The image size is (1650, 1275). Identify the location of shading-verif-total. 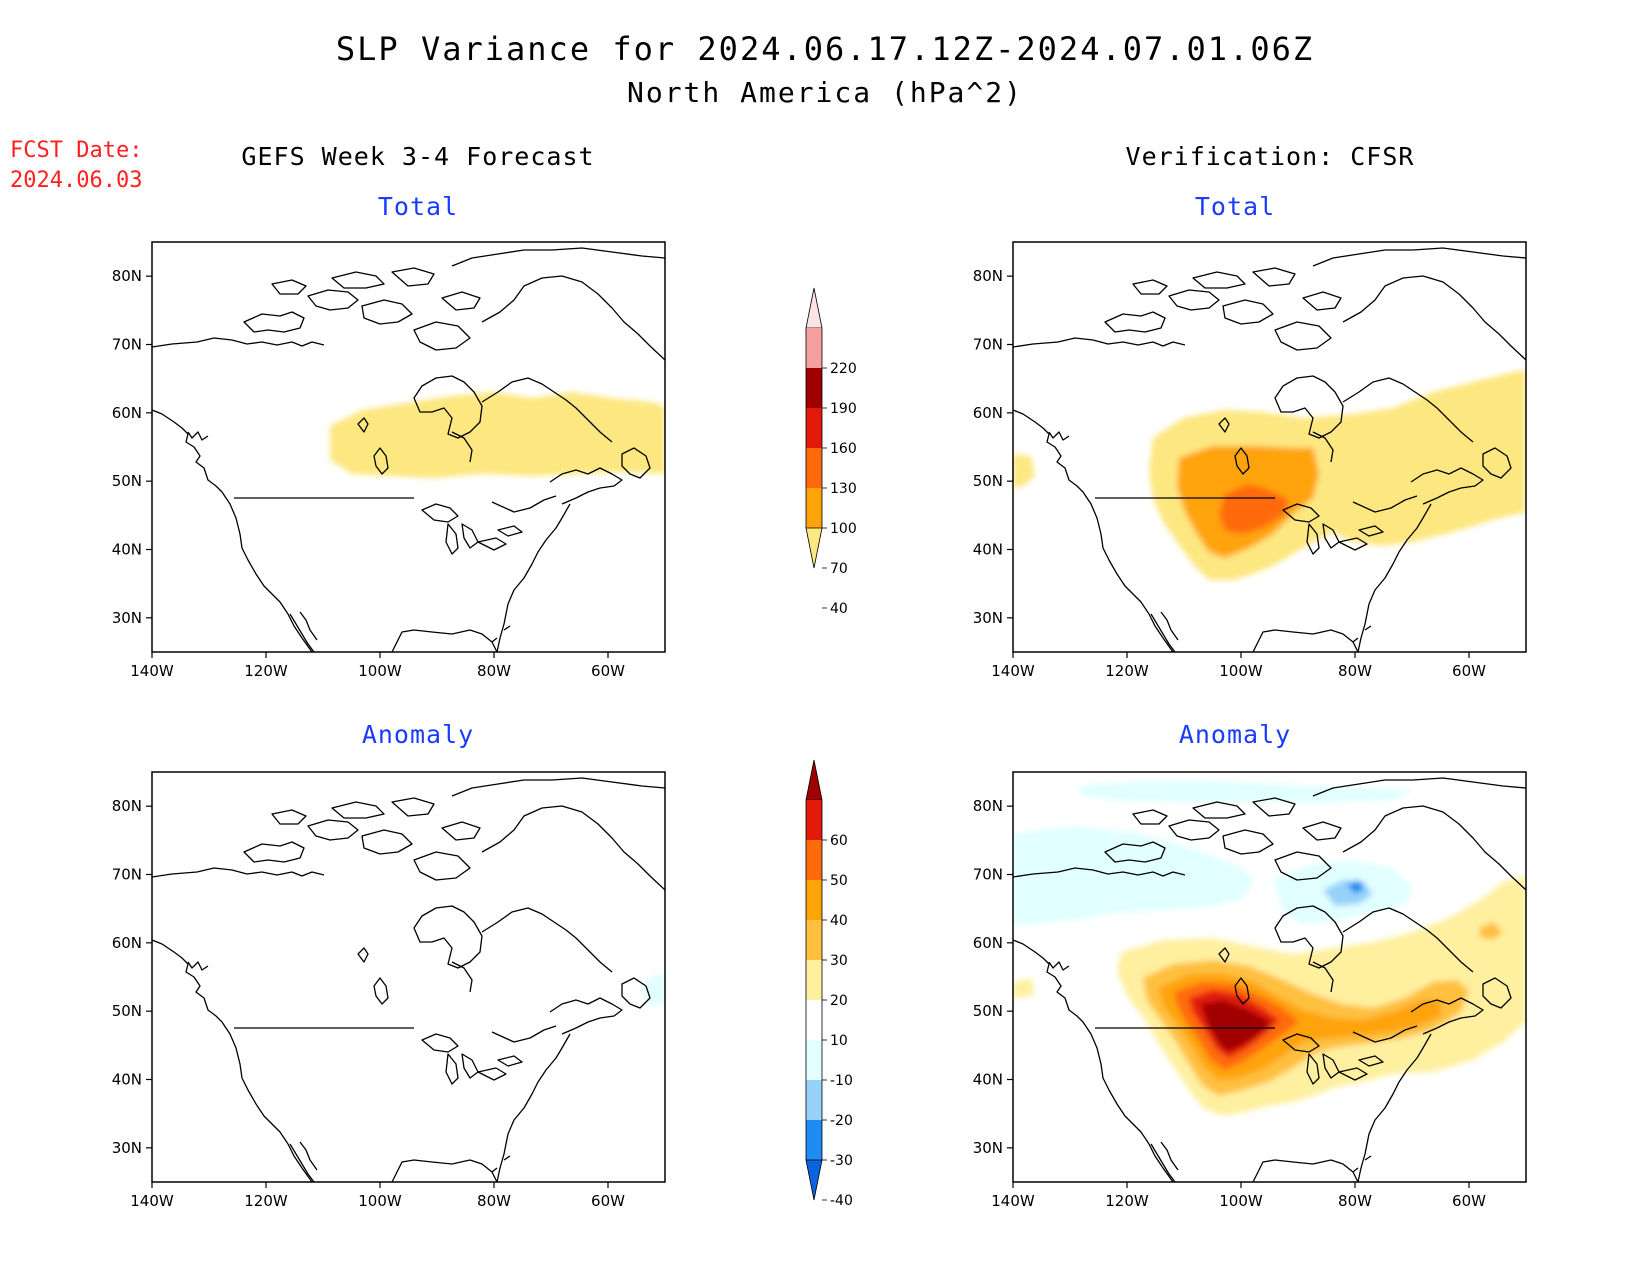
(1269, 475).